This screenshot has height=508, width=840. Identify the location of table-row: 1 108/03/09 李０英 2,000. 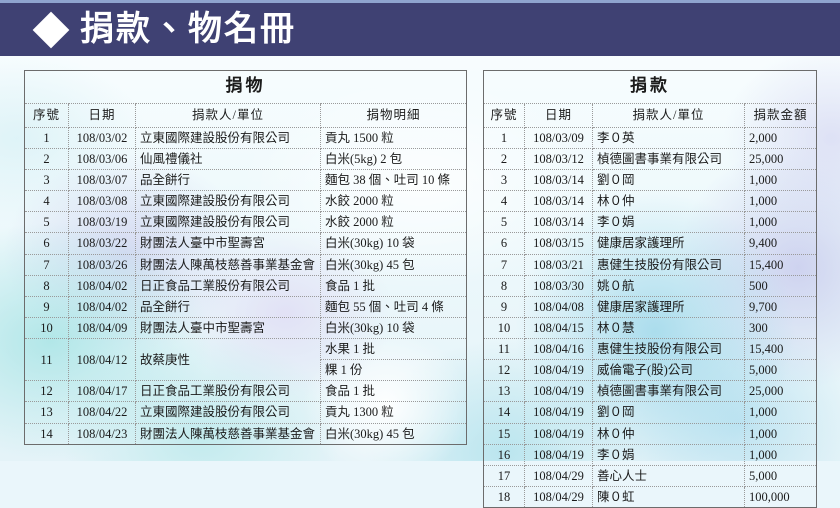
(650, 137).